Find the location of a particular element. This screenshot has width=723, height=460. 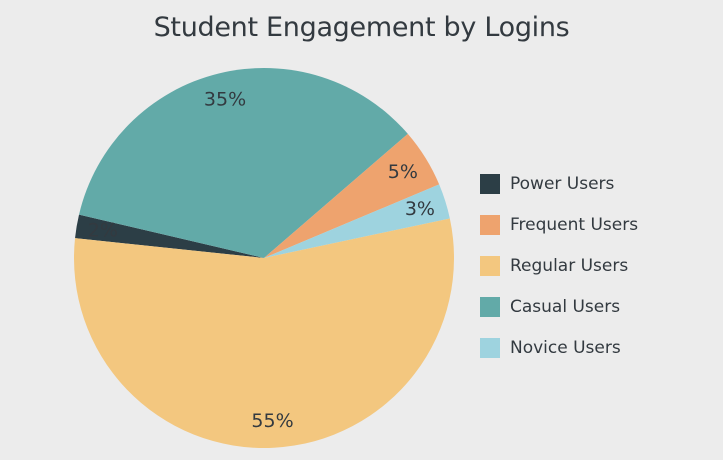

legend-item-casual-users: Casual Users is located at coordinates (559, 306).